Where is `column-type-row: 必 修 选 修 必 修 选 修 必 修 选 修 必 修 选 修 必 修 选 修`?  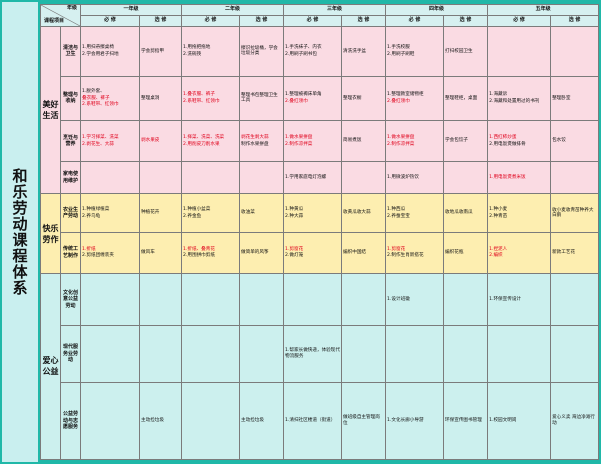 column-type-row: 必 修 选 修 必 修 选 修 必 修 选 修 必 修 选 修 必 修 选 修 is located at coordinates (320, 21).